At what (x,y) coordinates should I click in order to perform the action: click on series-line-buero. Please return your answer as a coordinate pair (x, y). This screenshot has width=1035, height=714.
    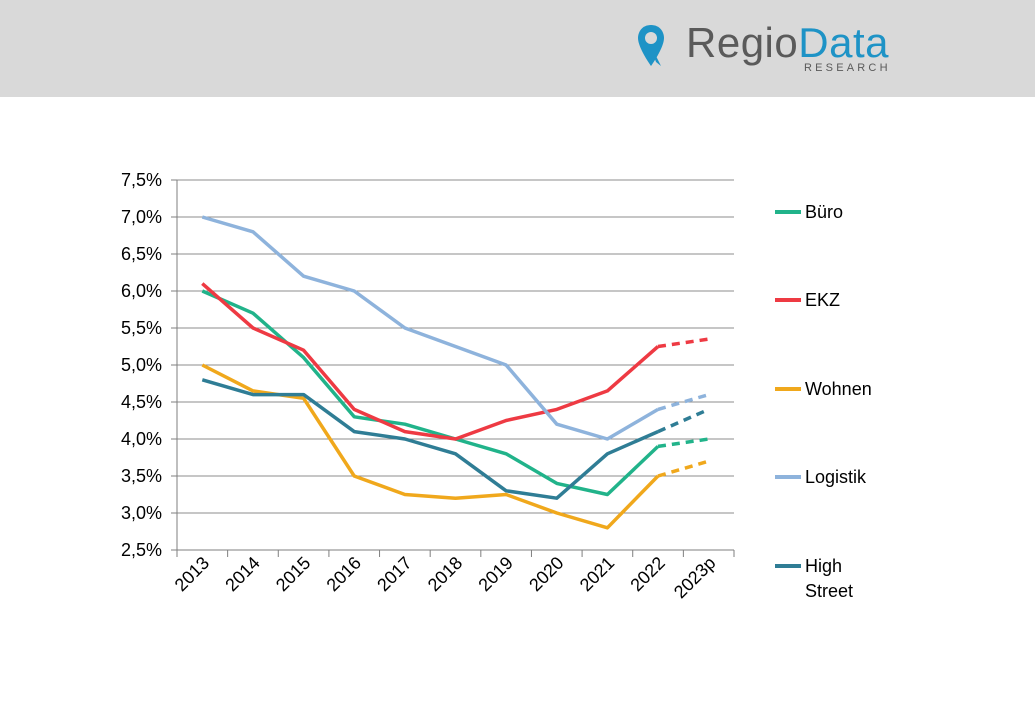
    Looking at the image, I should click on (430, 393).